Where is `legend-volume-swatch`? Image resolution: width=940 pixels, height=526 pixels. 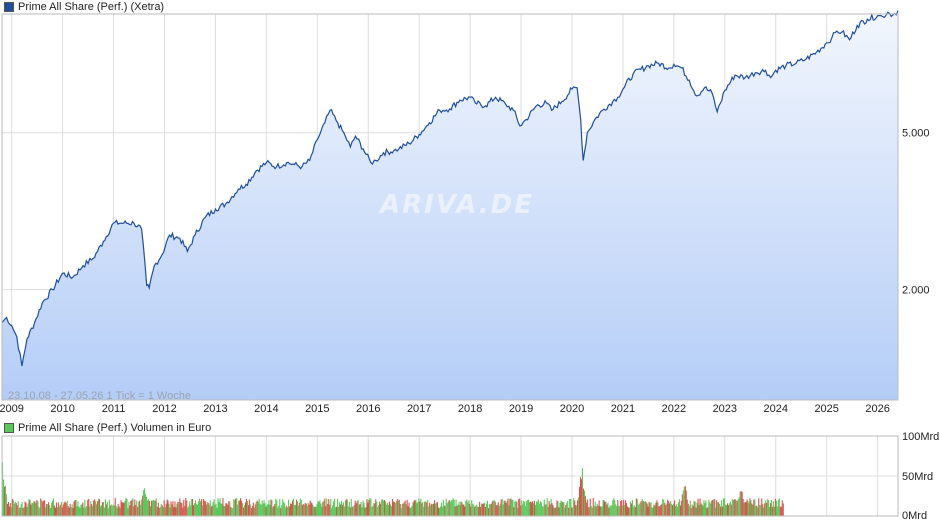
legend-volume-swatch is located at coordinates (9, 428).